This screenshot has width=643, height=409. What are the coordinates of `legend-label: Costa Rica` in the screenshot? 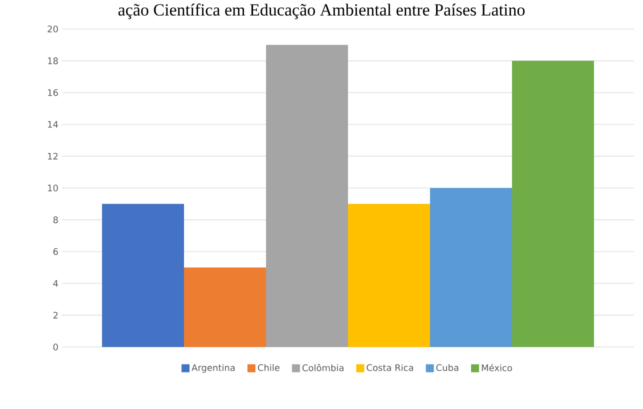 It's located at (390, 368).